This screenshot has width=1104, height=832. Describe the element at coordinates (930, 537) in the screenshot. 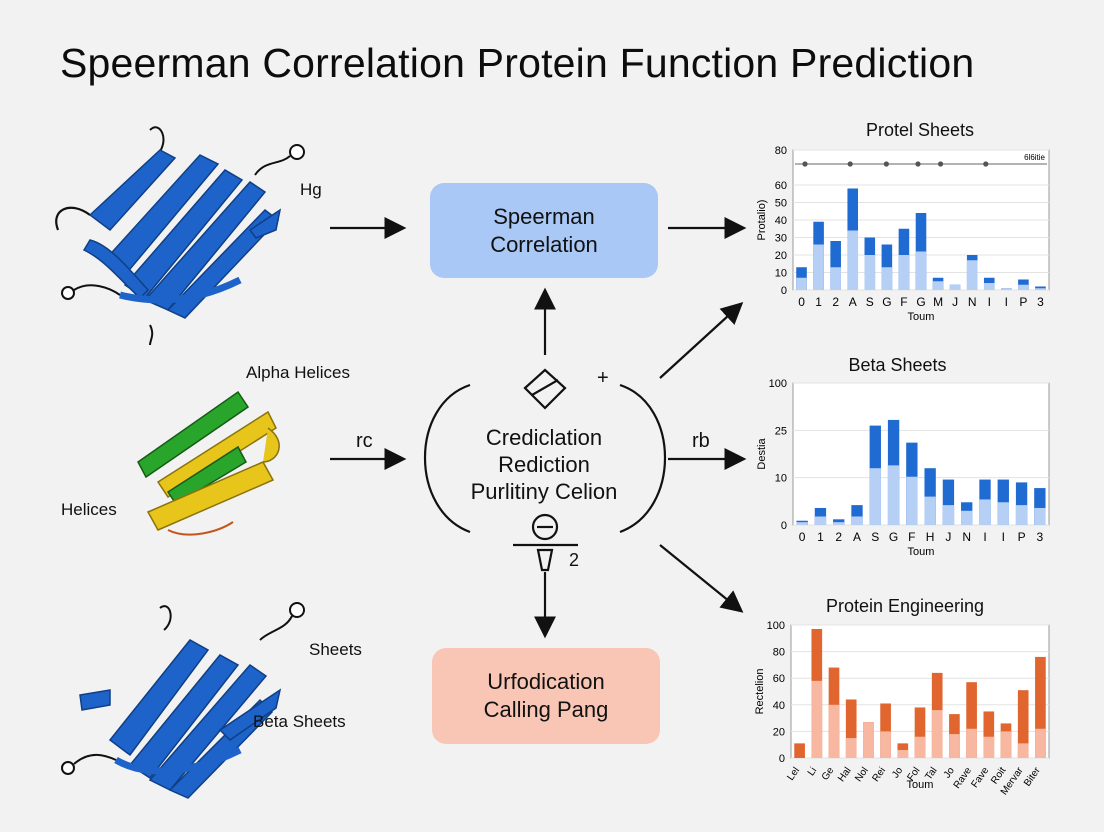

I see `x-tick-label: H` at that location.